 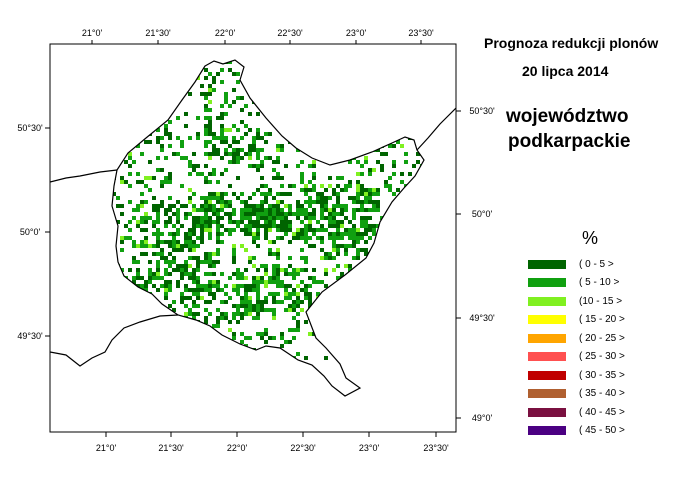 What do you see at coordinates (436, 448) in the screenshot?
I see `bottom-tick-label: 23°30'` at bounding box center [436, 448].